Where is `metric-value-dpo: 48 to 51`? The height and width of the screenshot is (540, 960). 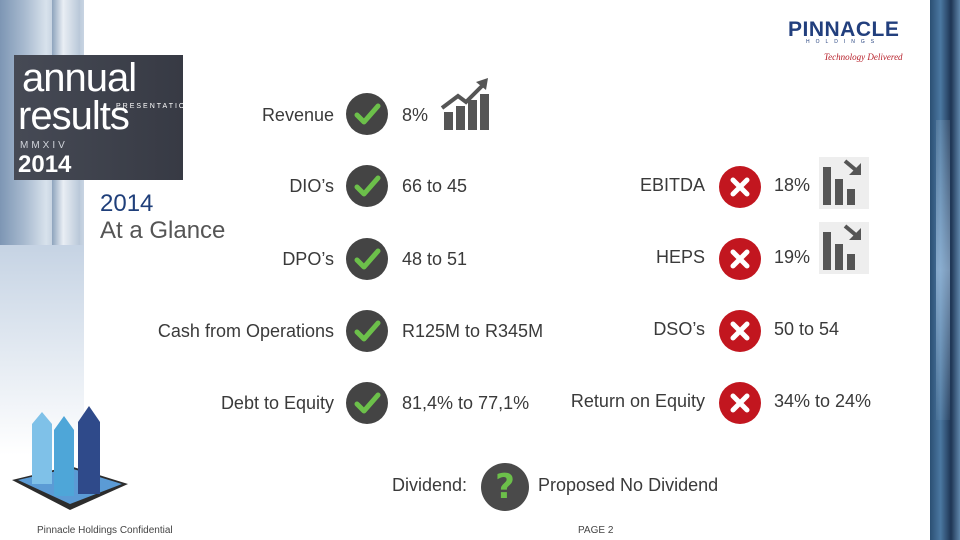 metric-value-dpo: 48 to 51 is located at coordinates (435, 259).